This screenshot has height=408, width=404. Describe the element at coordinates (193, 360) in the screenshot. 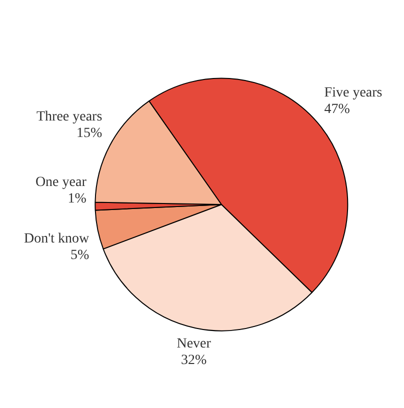

I see `data-label: 32%` at that location.